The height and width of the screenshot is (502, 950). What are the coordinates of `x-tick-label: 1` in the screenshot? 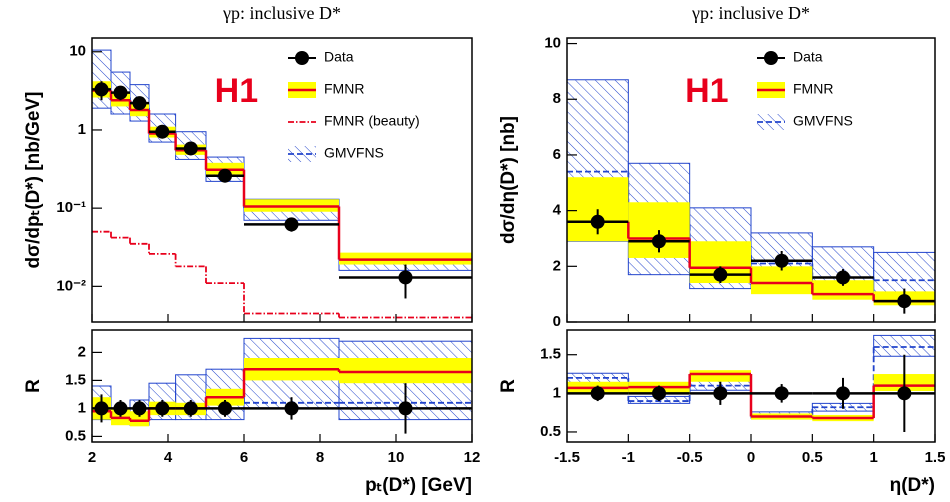 It's located at (873, 457).